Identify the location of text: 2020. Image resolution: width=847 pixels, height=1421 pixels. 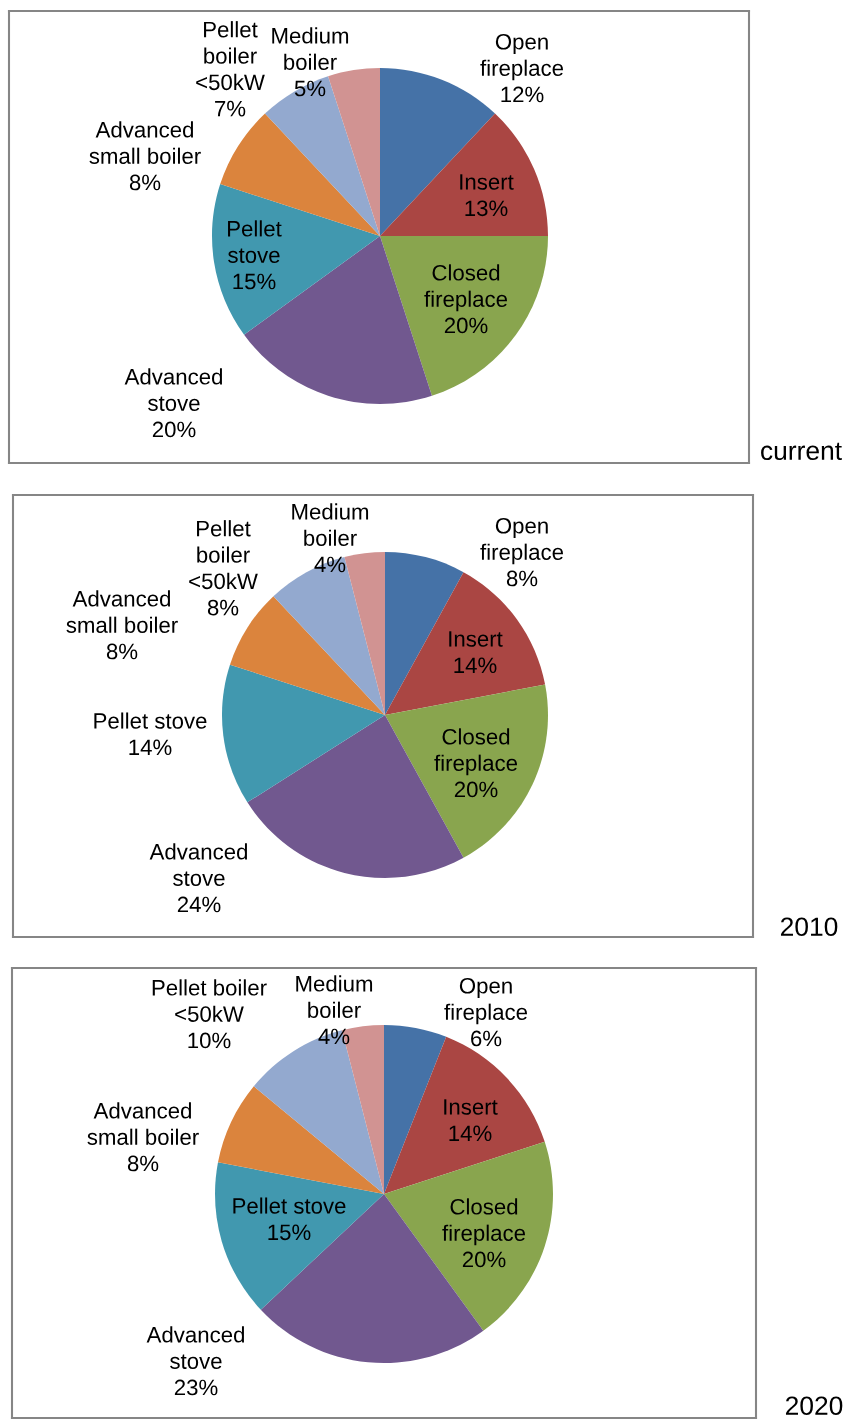
(814, 1406).